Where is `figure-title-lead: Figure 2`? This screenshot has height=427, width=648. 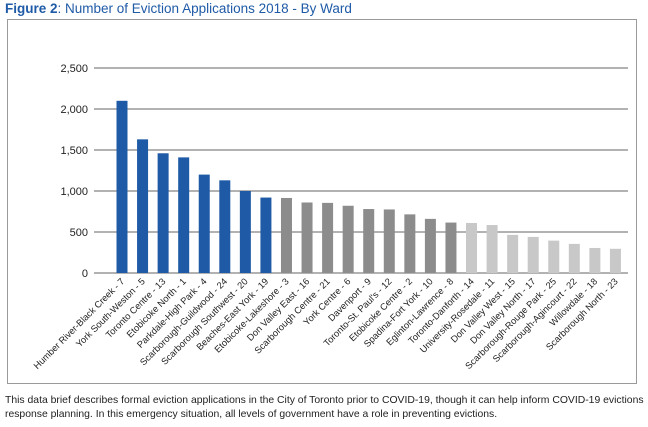 figure-title-lead: Figure 2 is located at coordinates (31, 8).